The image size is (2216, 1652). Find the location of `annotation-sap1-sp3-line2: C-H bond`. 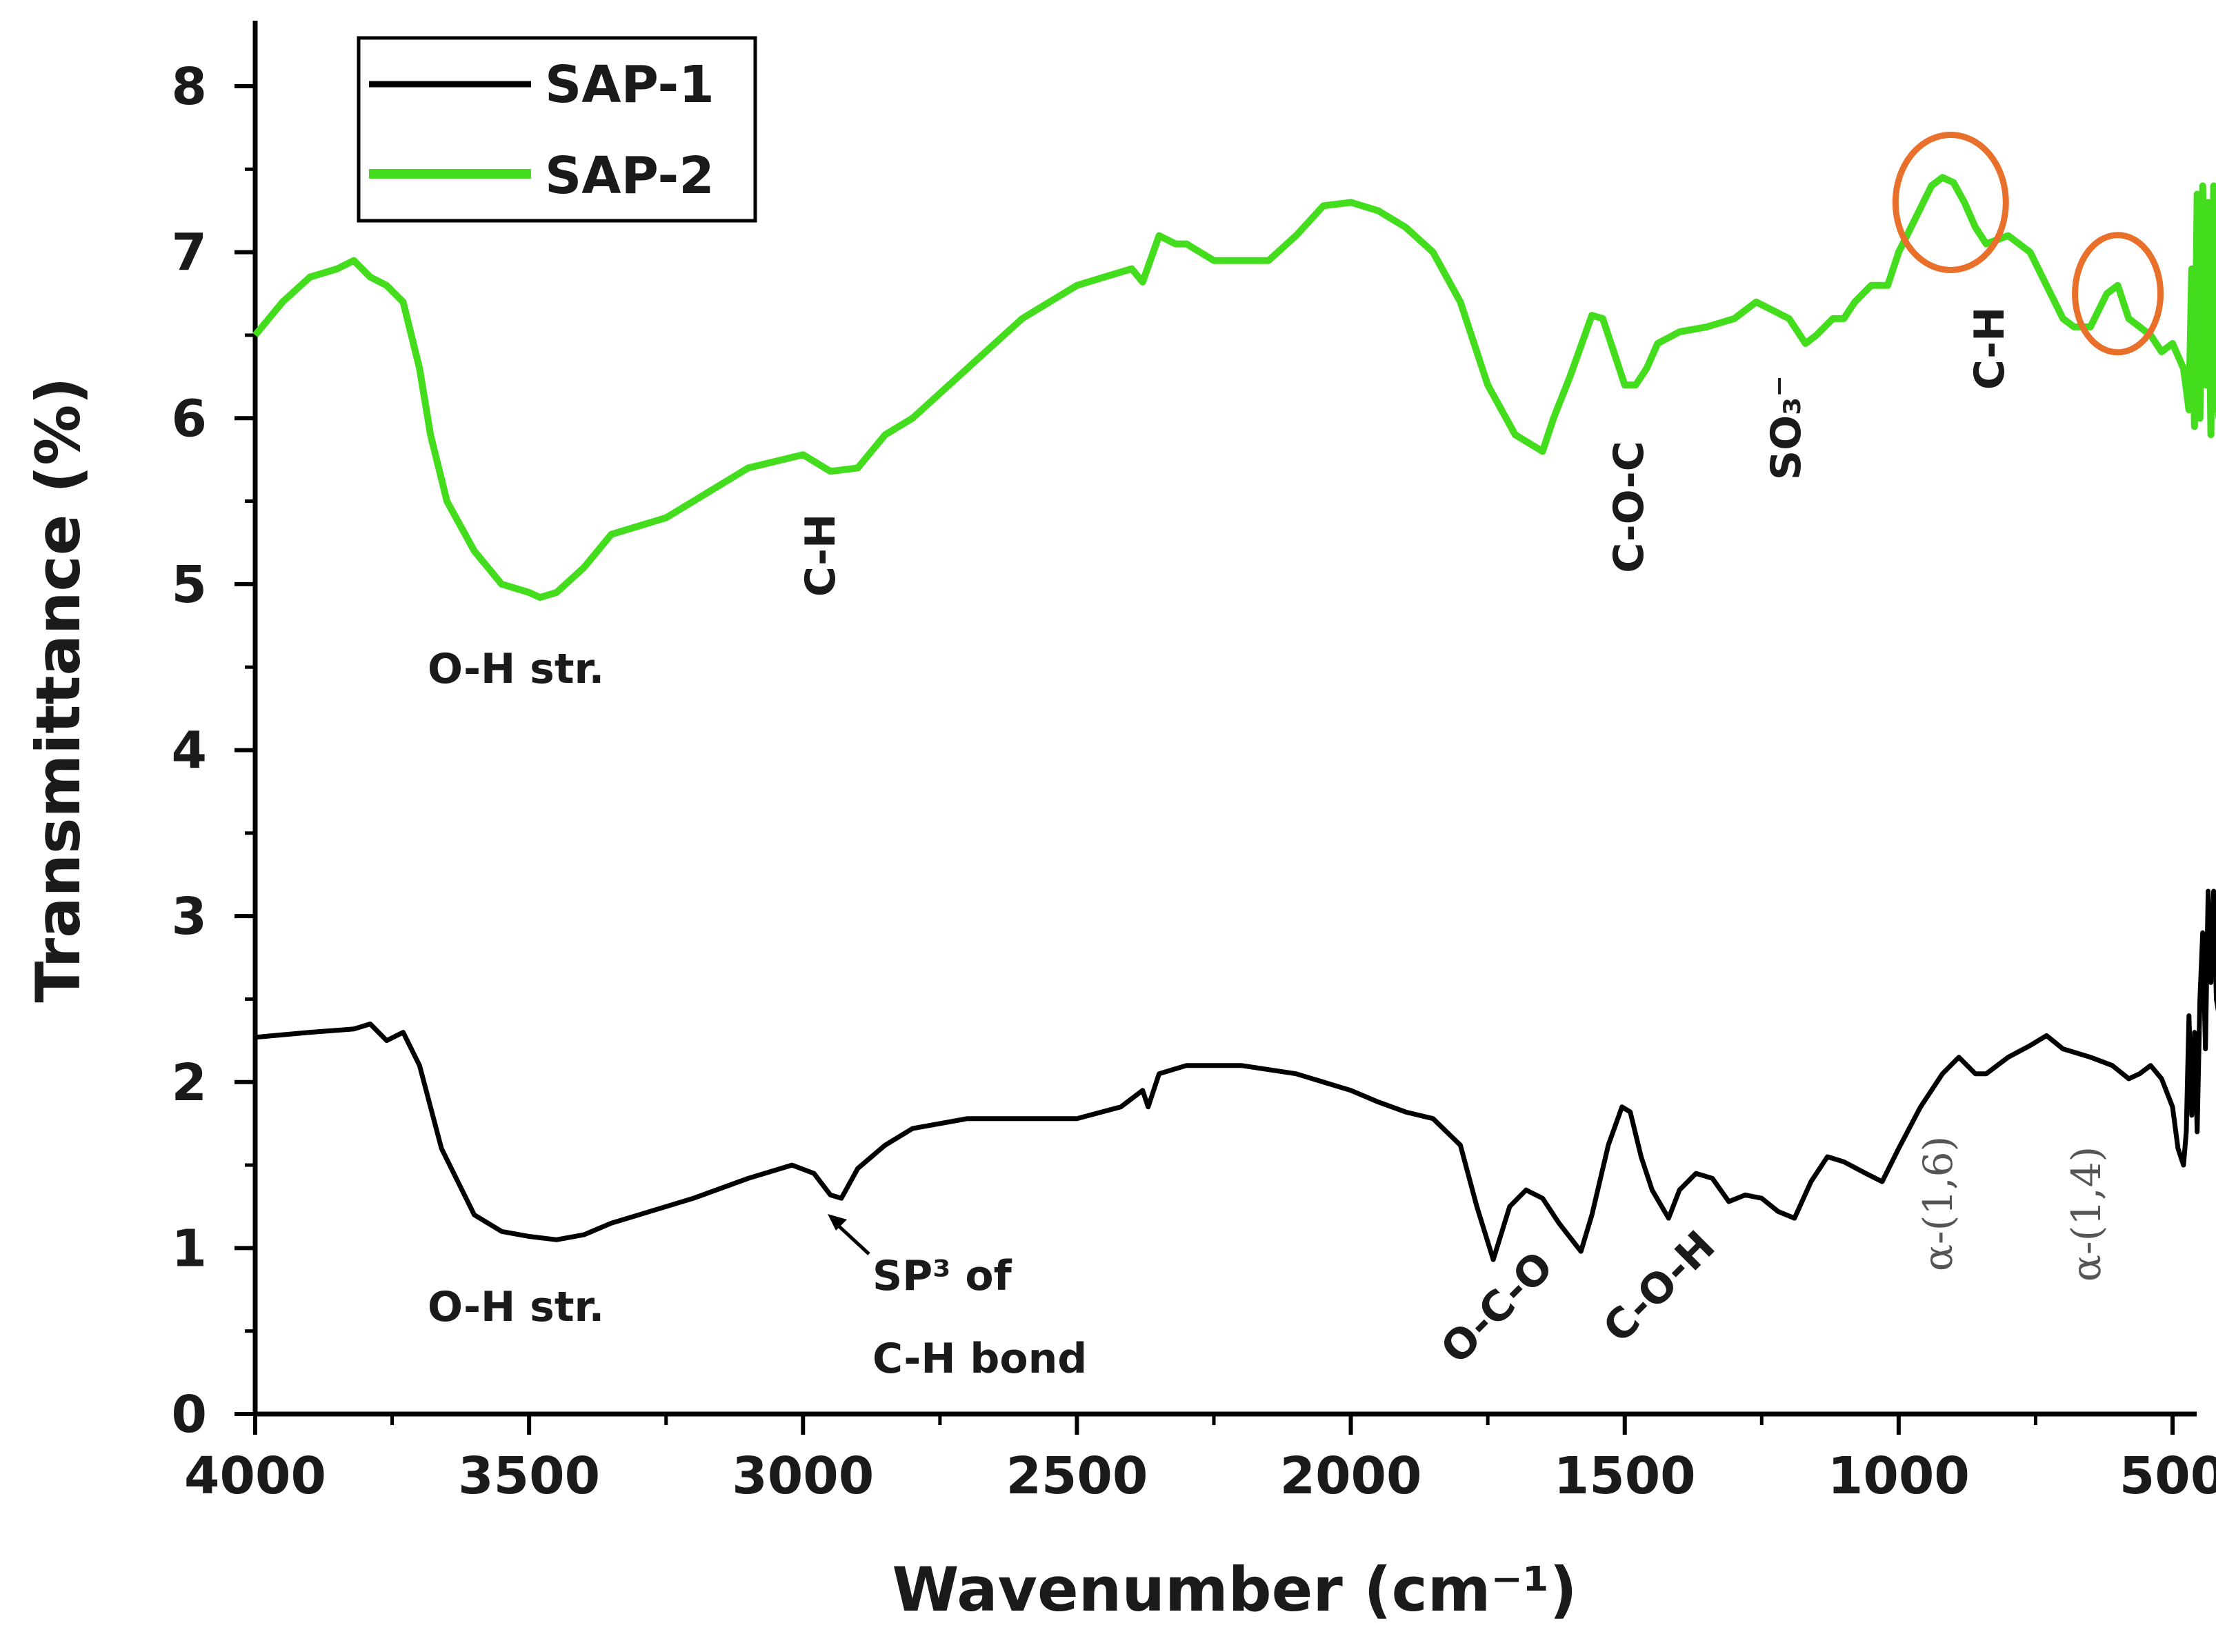

annotation-sap1-sp3-line2: C-H bond is located at coordinates (979, 1359).